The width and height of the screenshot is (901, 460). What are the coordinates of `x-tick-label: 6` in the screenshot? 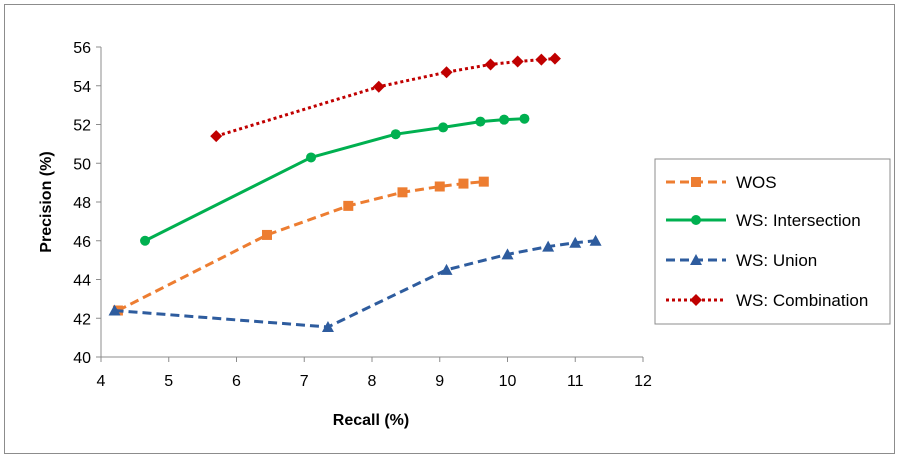 It's located at (236, 381).